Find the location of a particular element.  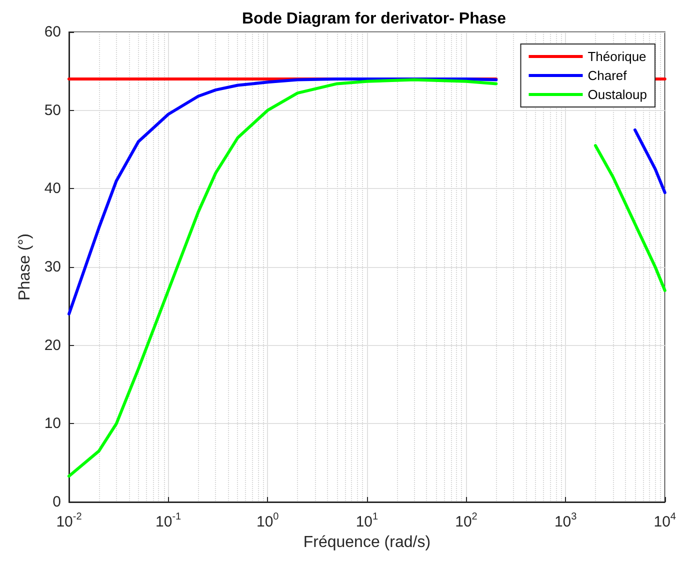

y-tick-label: 20 is located at coordinates (52, 345).